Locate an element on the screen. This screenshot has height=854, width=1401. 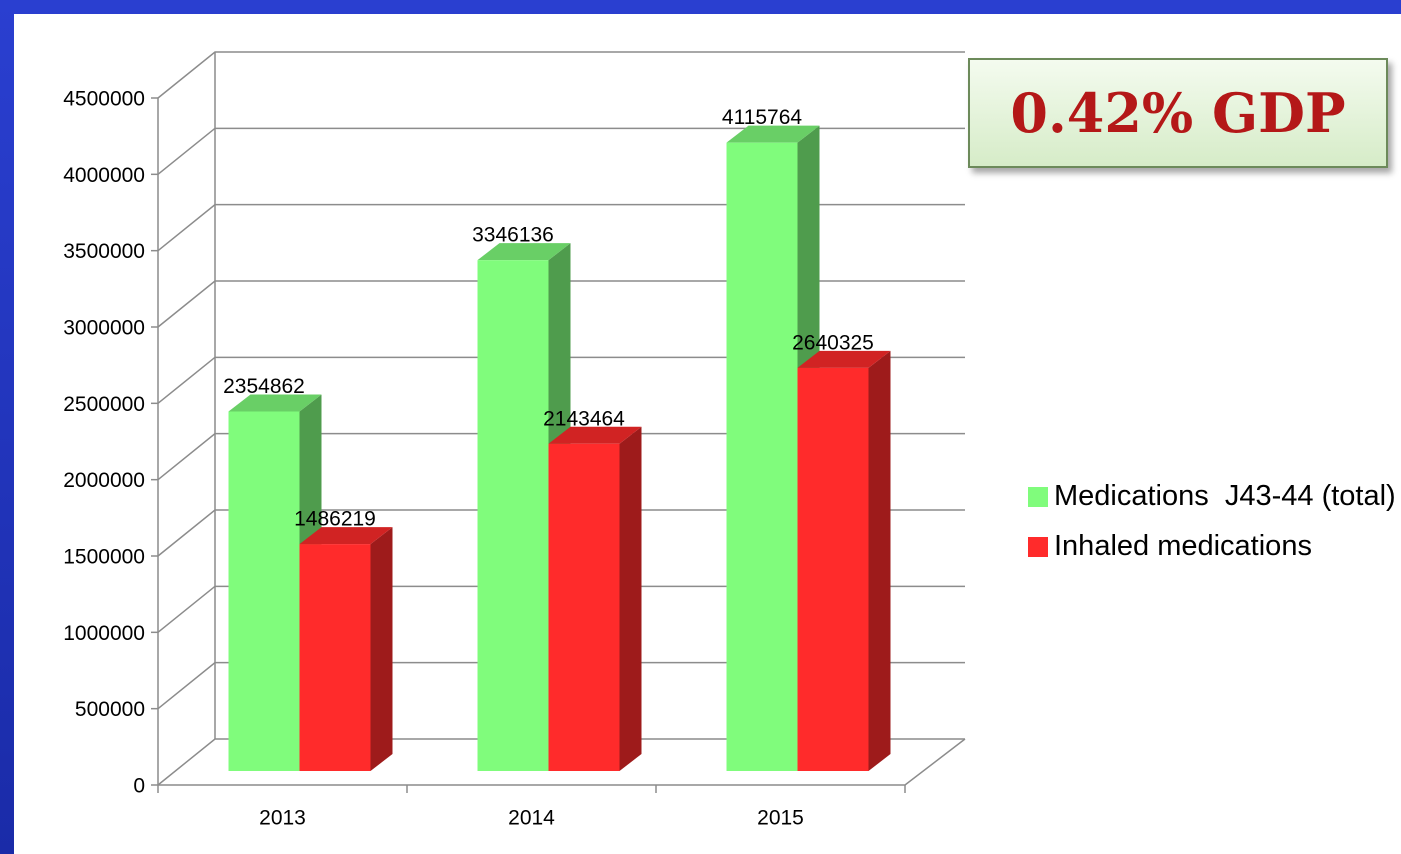
annotation: 0.42% GDP is located at coordinates (1178, 113).